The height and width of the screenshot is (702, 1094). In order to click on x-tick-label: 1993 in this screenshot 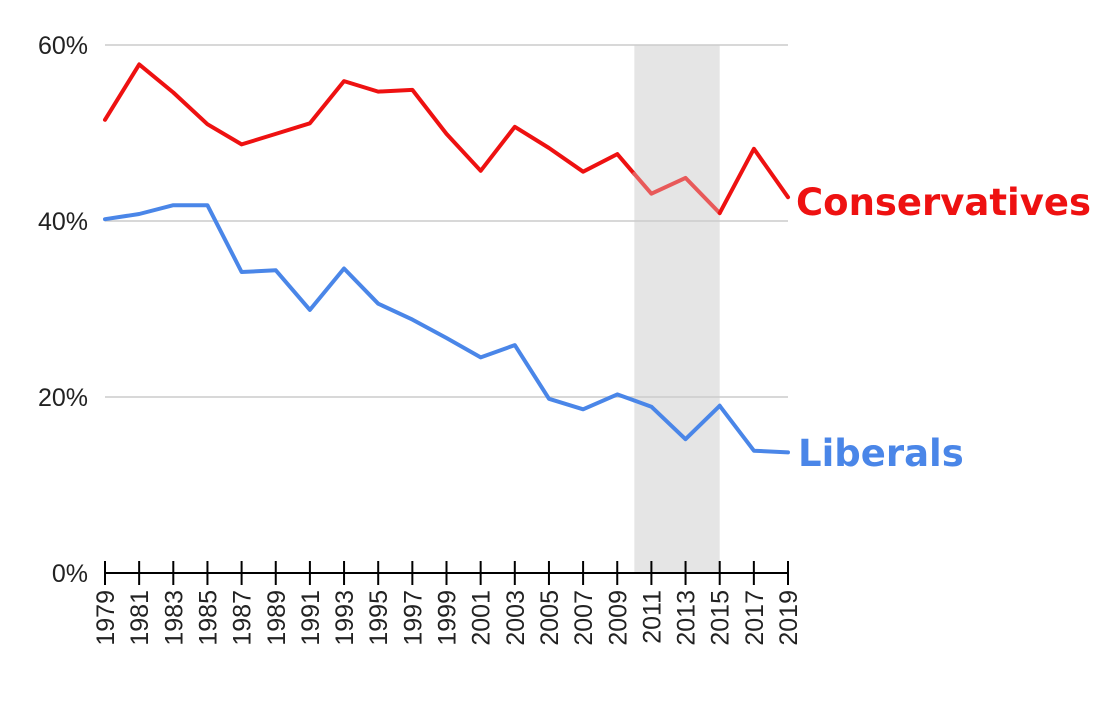, I will do `click(345, 618)`.